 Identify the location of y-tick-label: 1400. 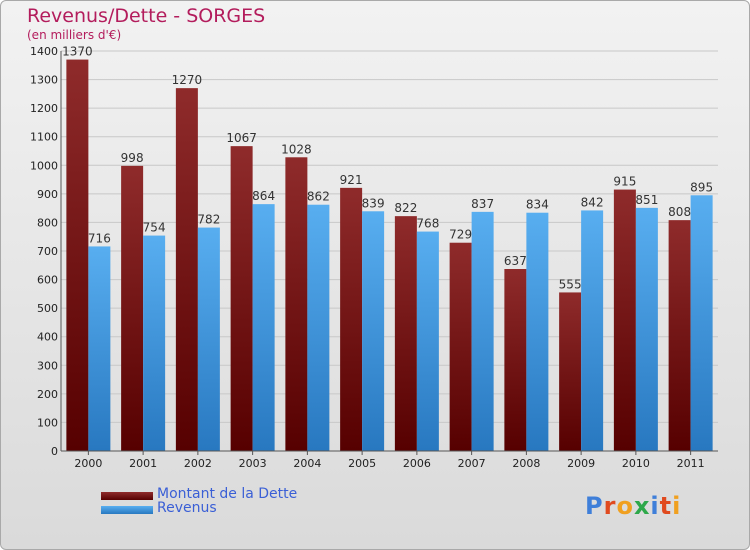
(44, 51).